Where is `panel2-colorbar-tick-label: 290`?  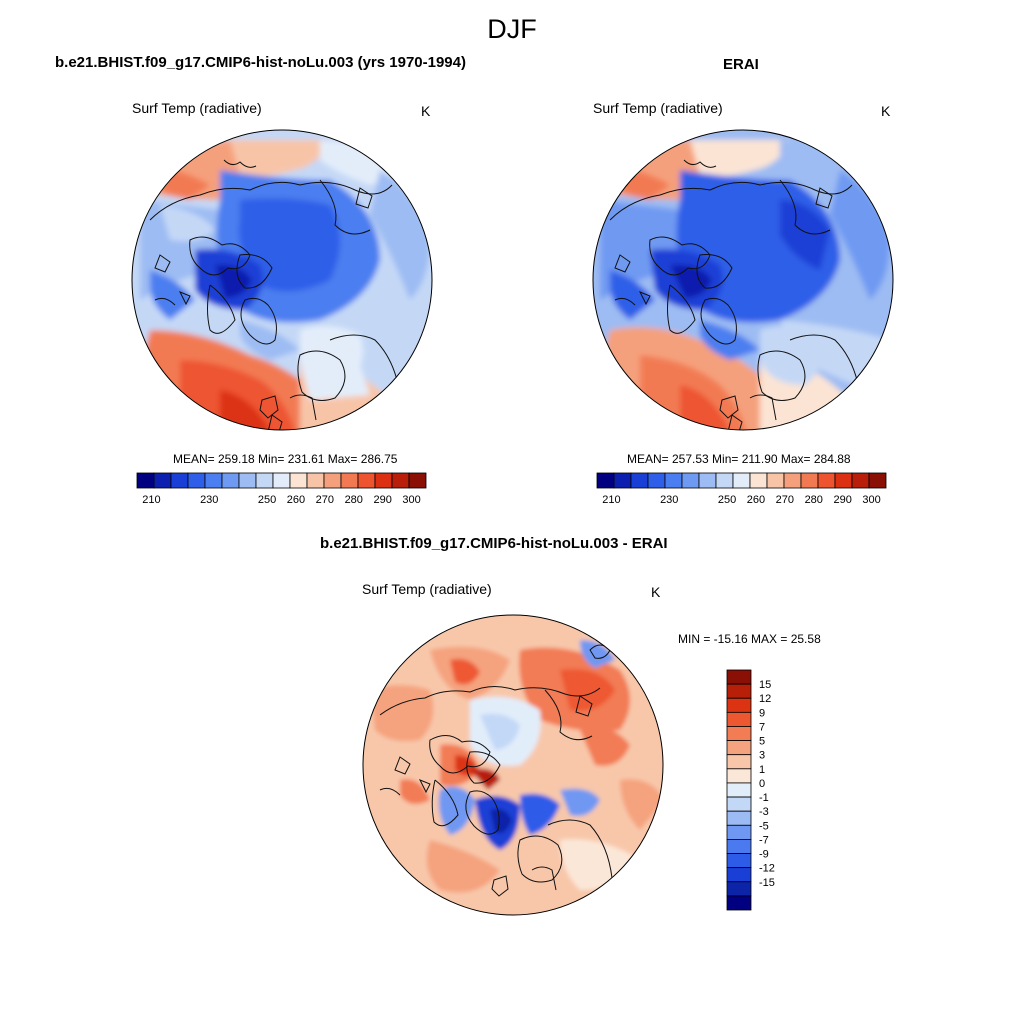 panel2-colorbar-tick-label: 290 is located at coordinates (842, 500).